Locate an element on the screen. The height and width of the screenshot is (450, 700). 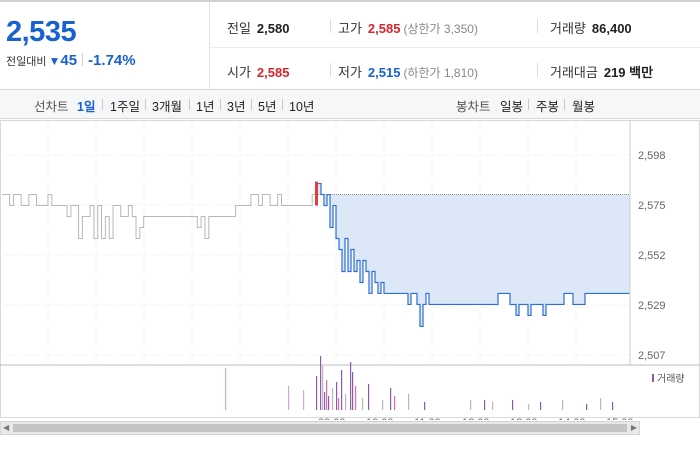
period-5y: 5년 is located at coordinates (267, 107).